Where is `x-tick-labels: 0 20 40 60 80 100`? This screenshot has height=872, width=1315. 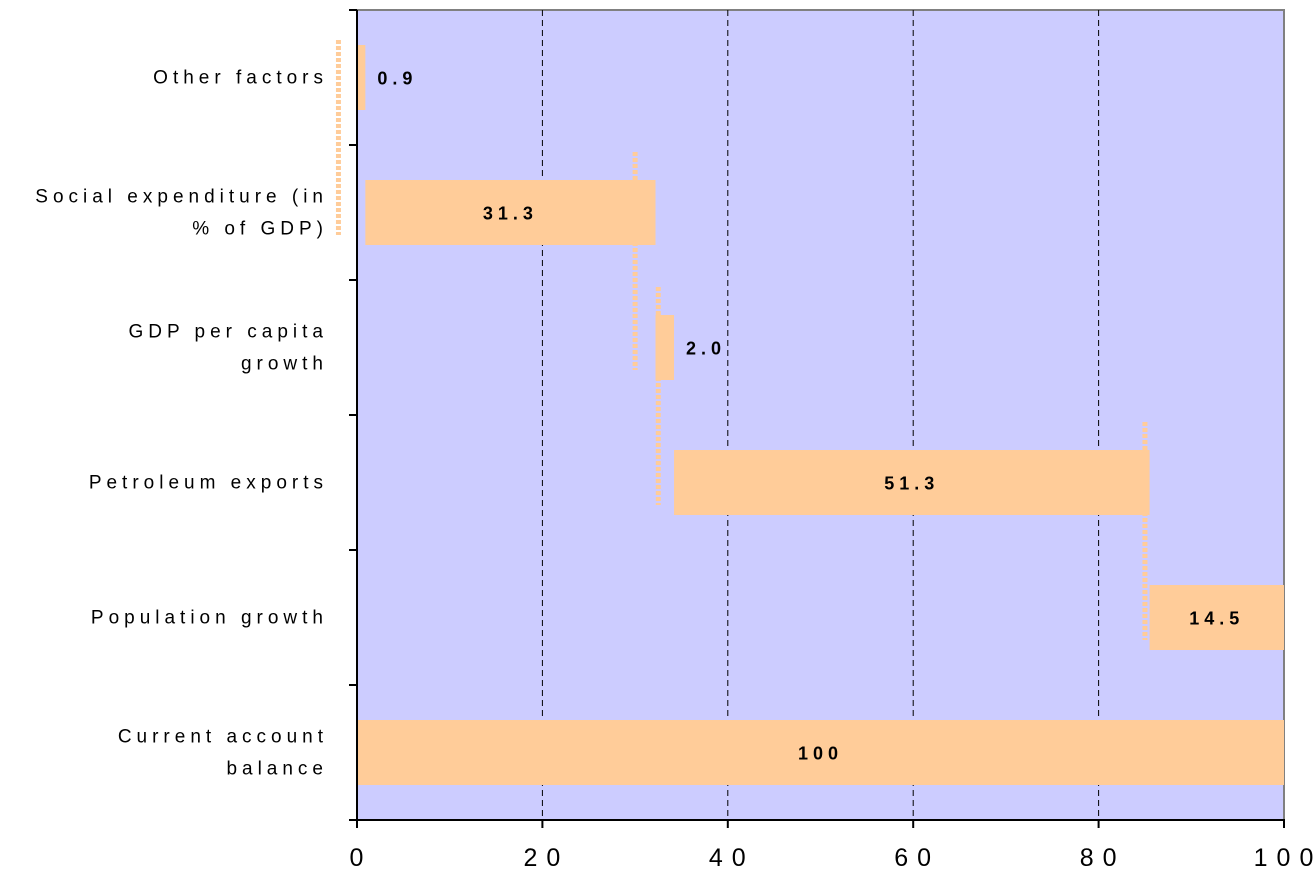 x-tick-labels: 0 20 40 60 80 100 is located at coordinates (832, 858).